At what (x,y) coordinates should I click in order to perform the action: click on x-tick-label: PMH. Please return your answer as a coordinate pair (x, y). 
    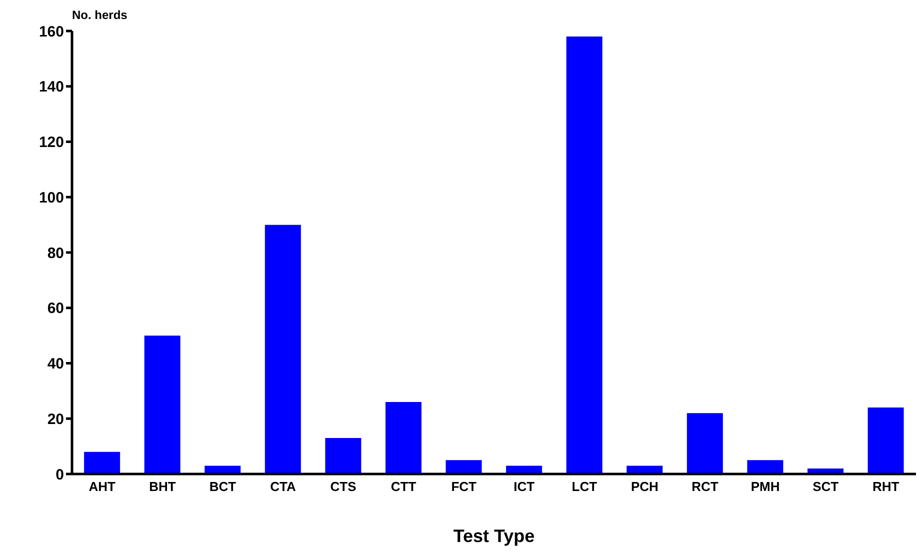
    Looking at the image, I should click on (765, 486).